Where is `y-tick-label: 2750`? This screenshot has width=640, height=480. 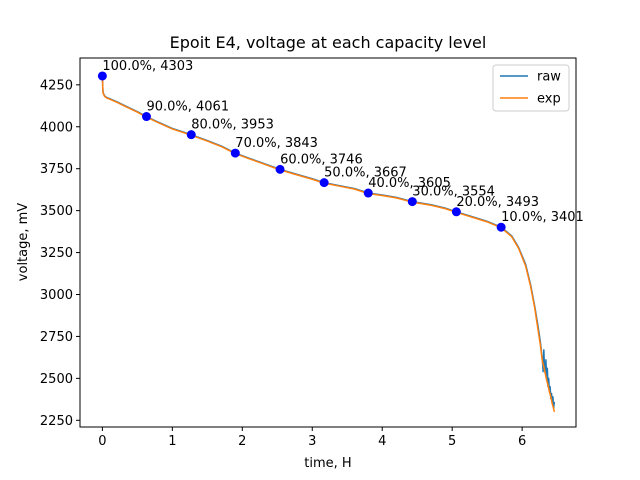 y-tick-label: 2750 is located at coordinates (56, 337).